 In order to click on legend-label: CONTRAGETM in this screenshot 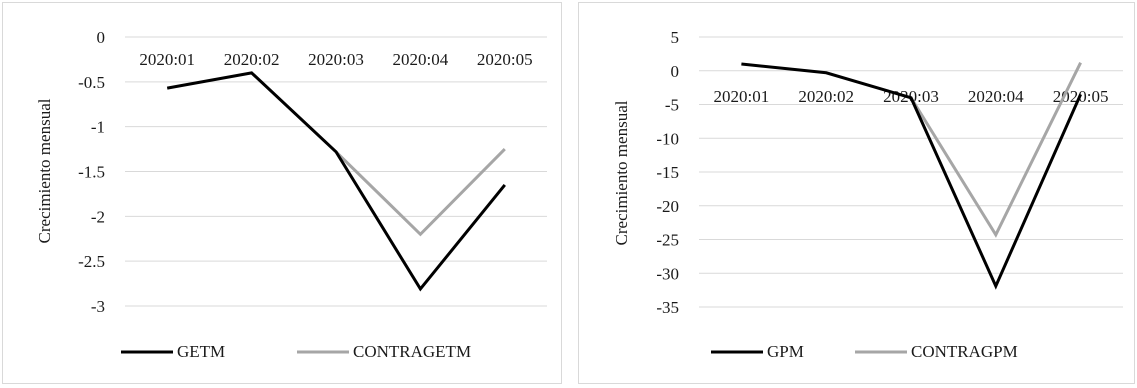, I will do `click(412, 351)`.